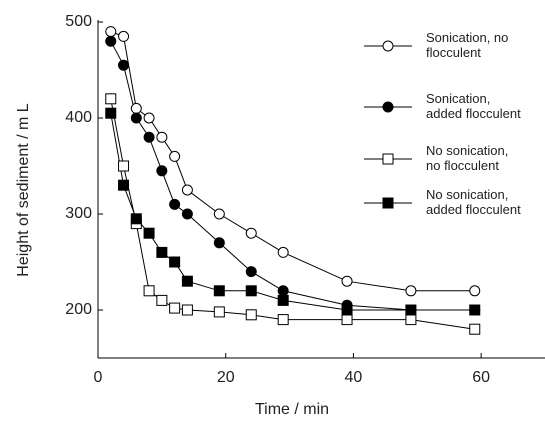 The image size is (545, 421). I want to click on y-axis-label: Height of sediment / m L, so click(23, 190).